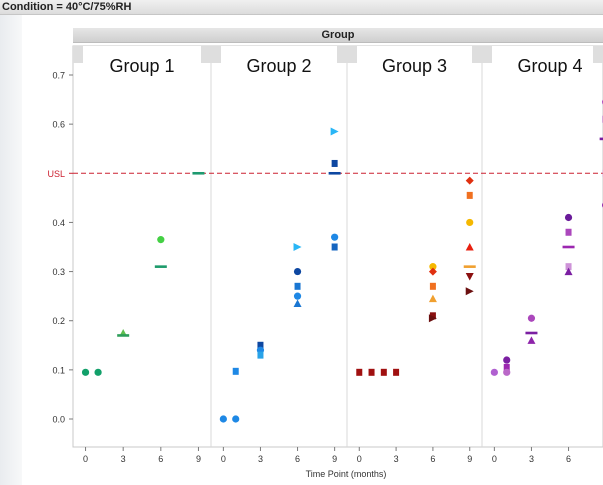  What do you see at coordinates (58, 321) in the screenshot?
I see `y-tick-label: 0.2` at bounding box center [58, 321].